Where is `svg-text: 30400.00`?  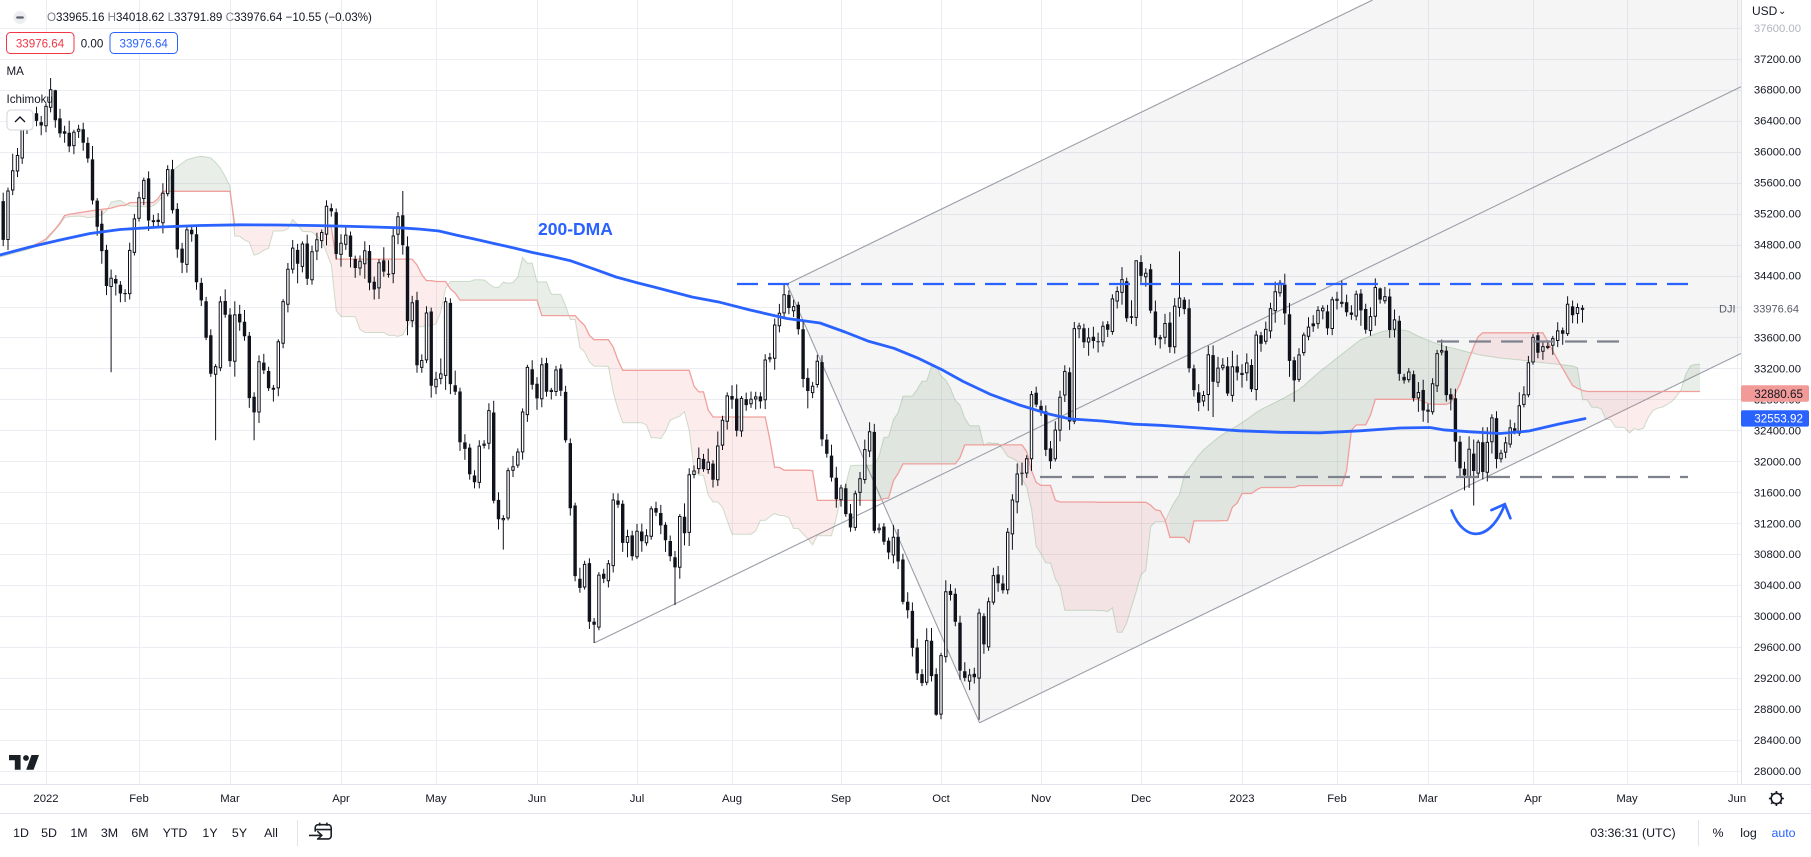
svg-text: 30400.00 is located at coordinates (1777, 586).